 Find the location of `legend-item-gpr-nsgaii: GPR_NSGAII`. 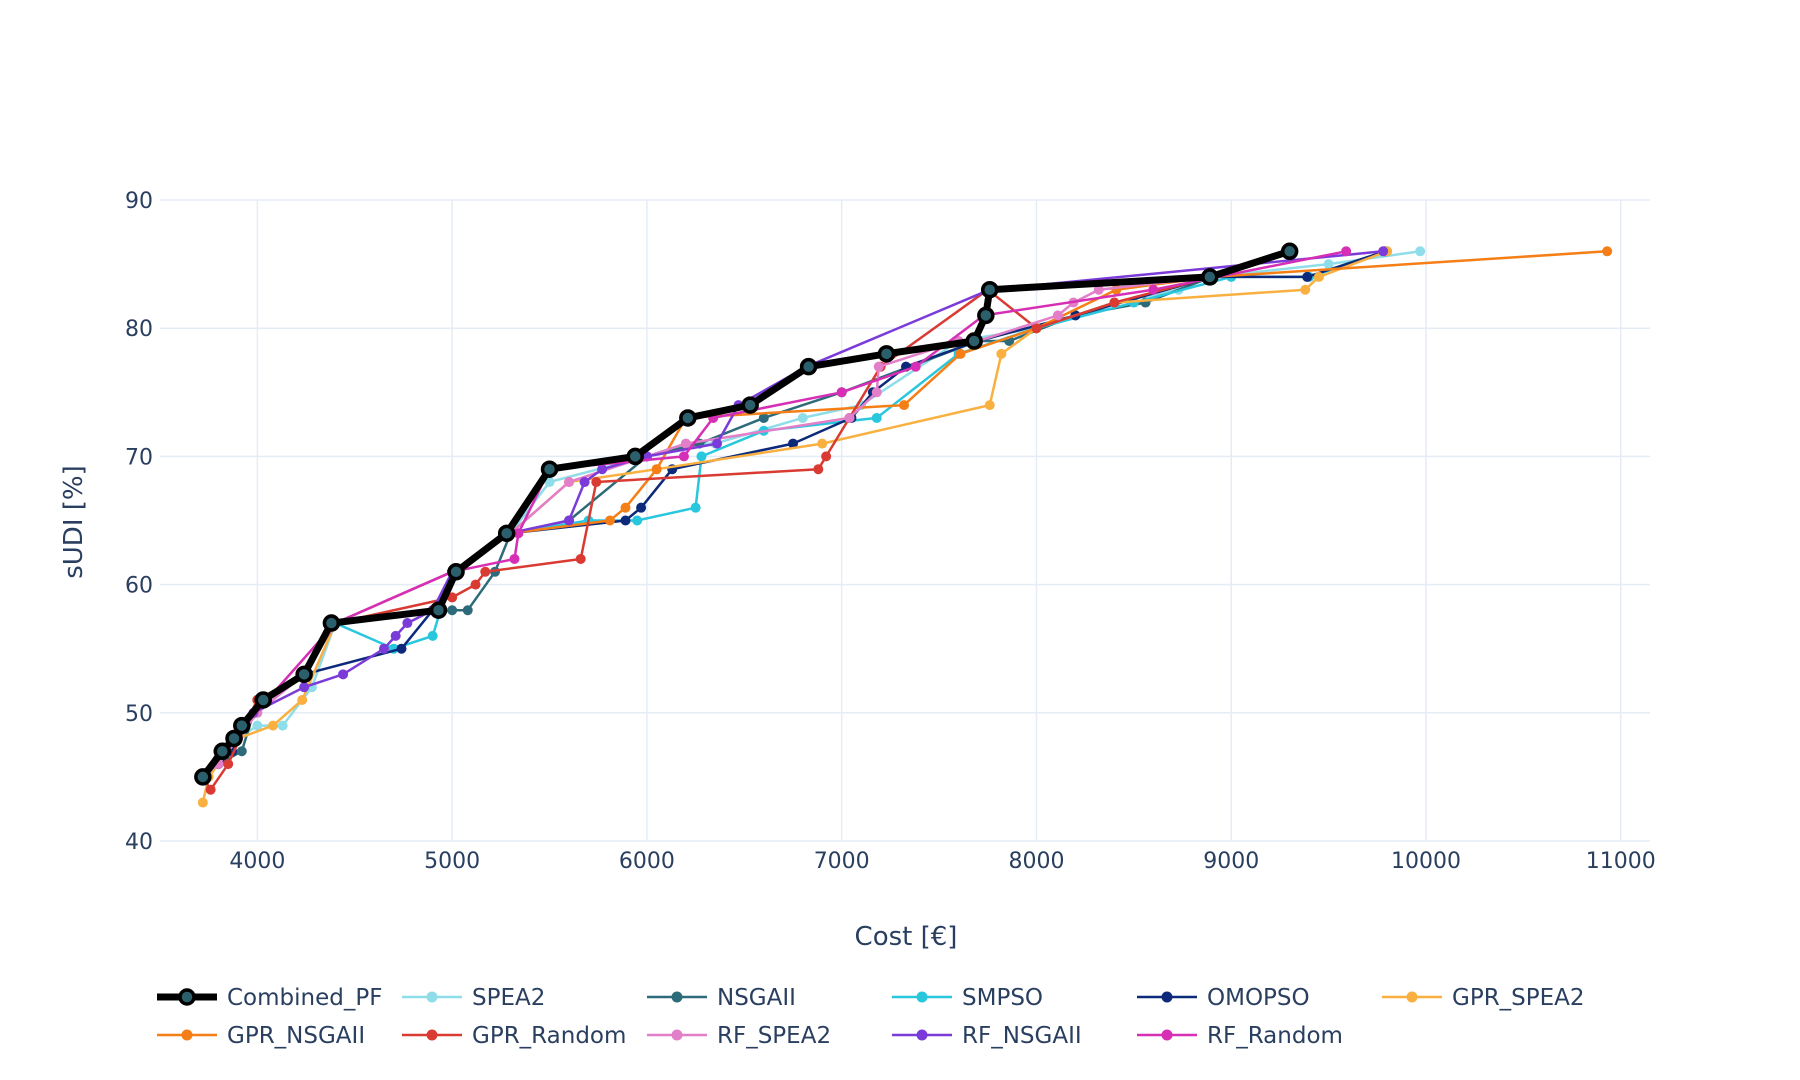

legend-item-gpr-nsgaii: GPR_NSGAII is located at coordinates (261, 1036).